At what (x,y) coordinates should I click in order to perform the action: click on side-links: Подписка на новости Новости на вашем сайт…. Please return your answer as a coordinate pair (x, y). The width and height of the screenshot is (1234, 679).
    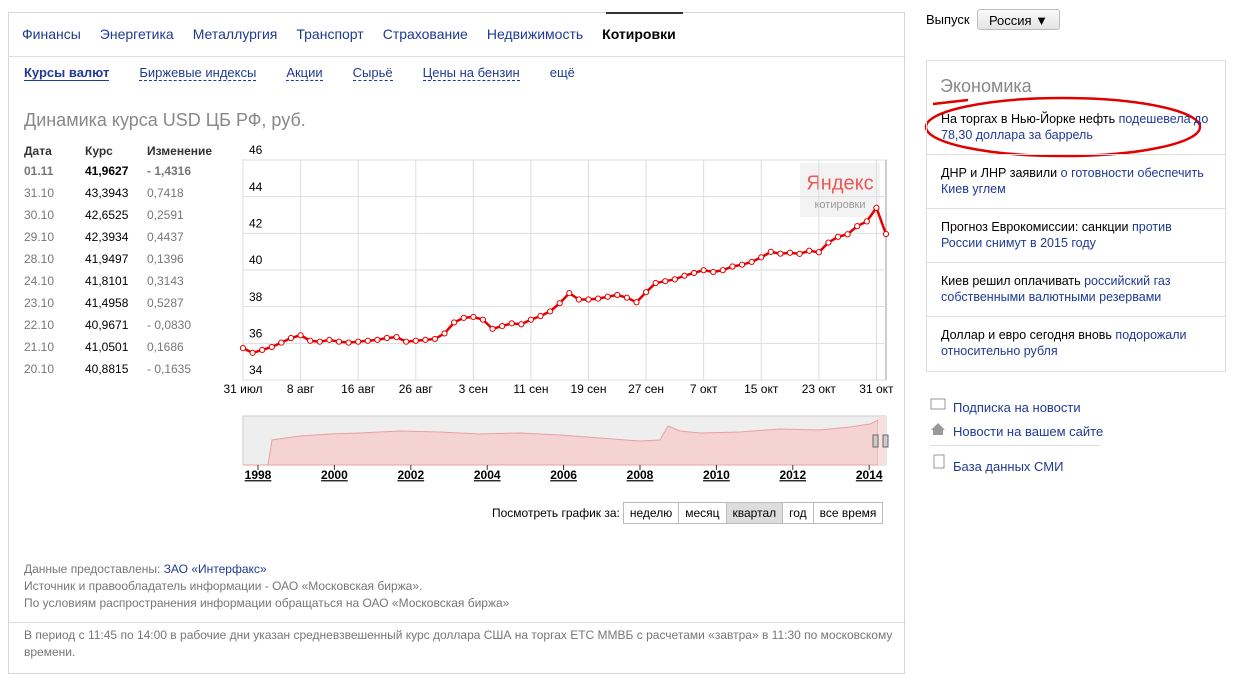
    Looking at the image, I should click on (1028, 437).